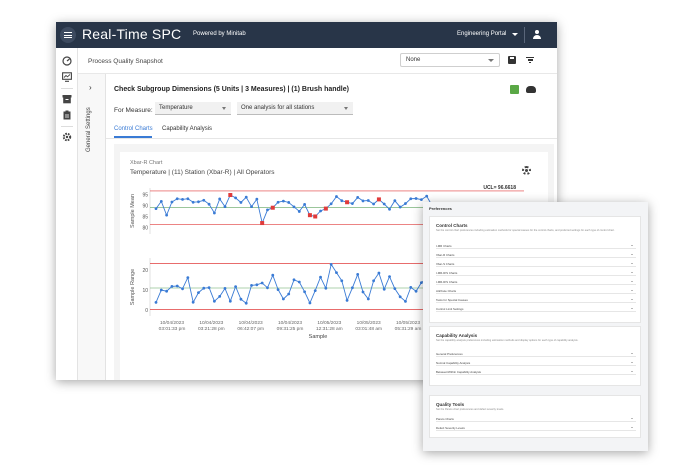 The image size is (700, 475). I want to click on x-axis-label: Sample, so click(318, 337).